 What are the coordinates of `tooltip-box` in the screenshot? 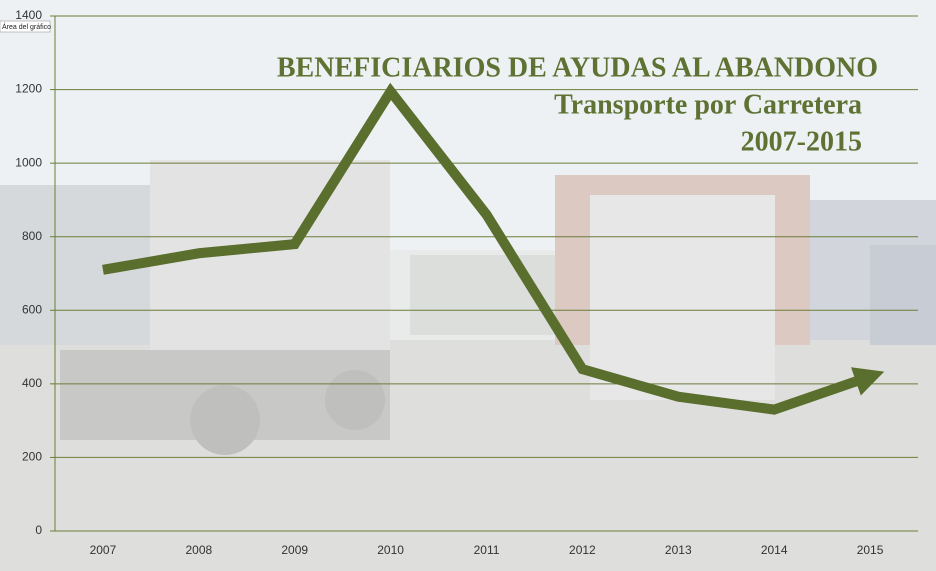 It's located at (25, 26).